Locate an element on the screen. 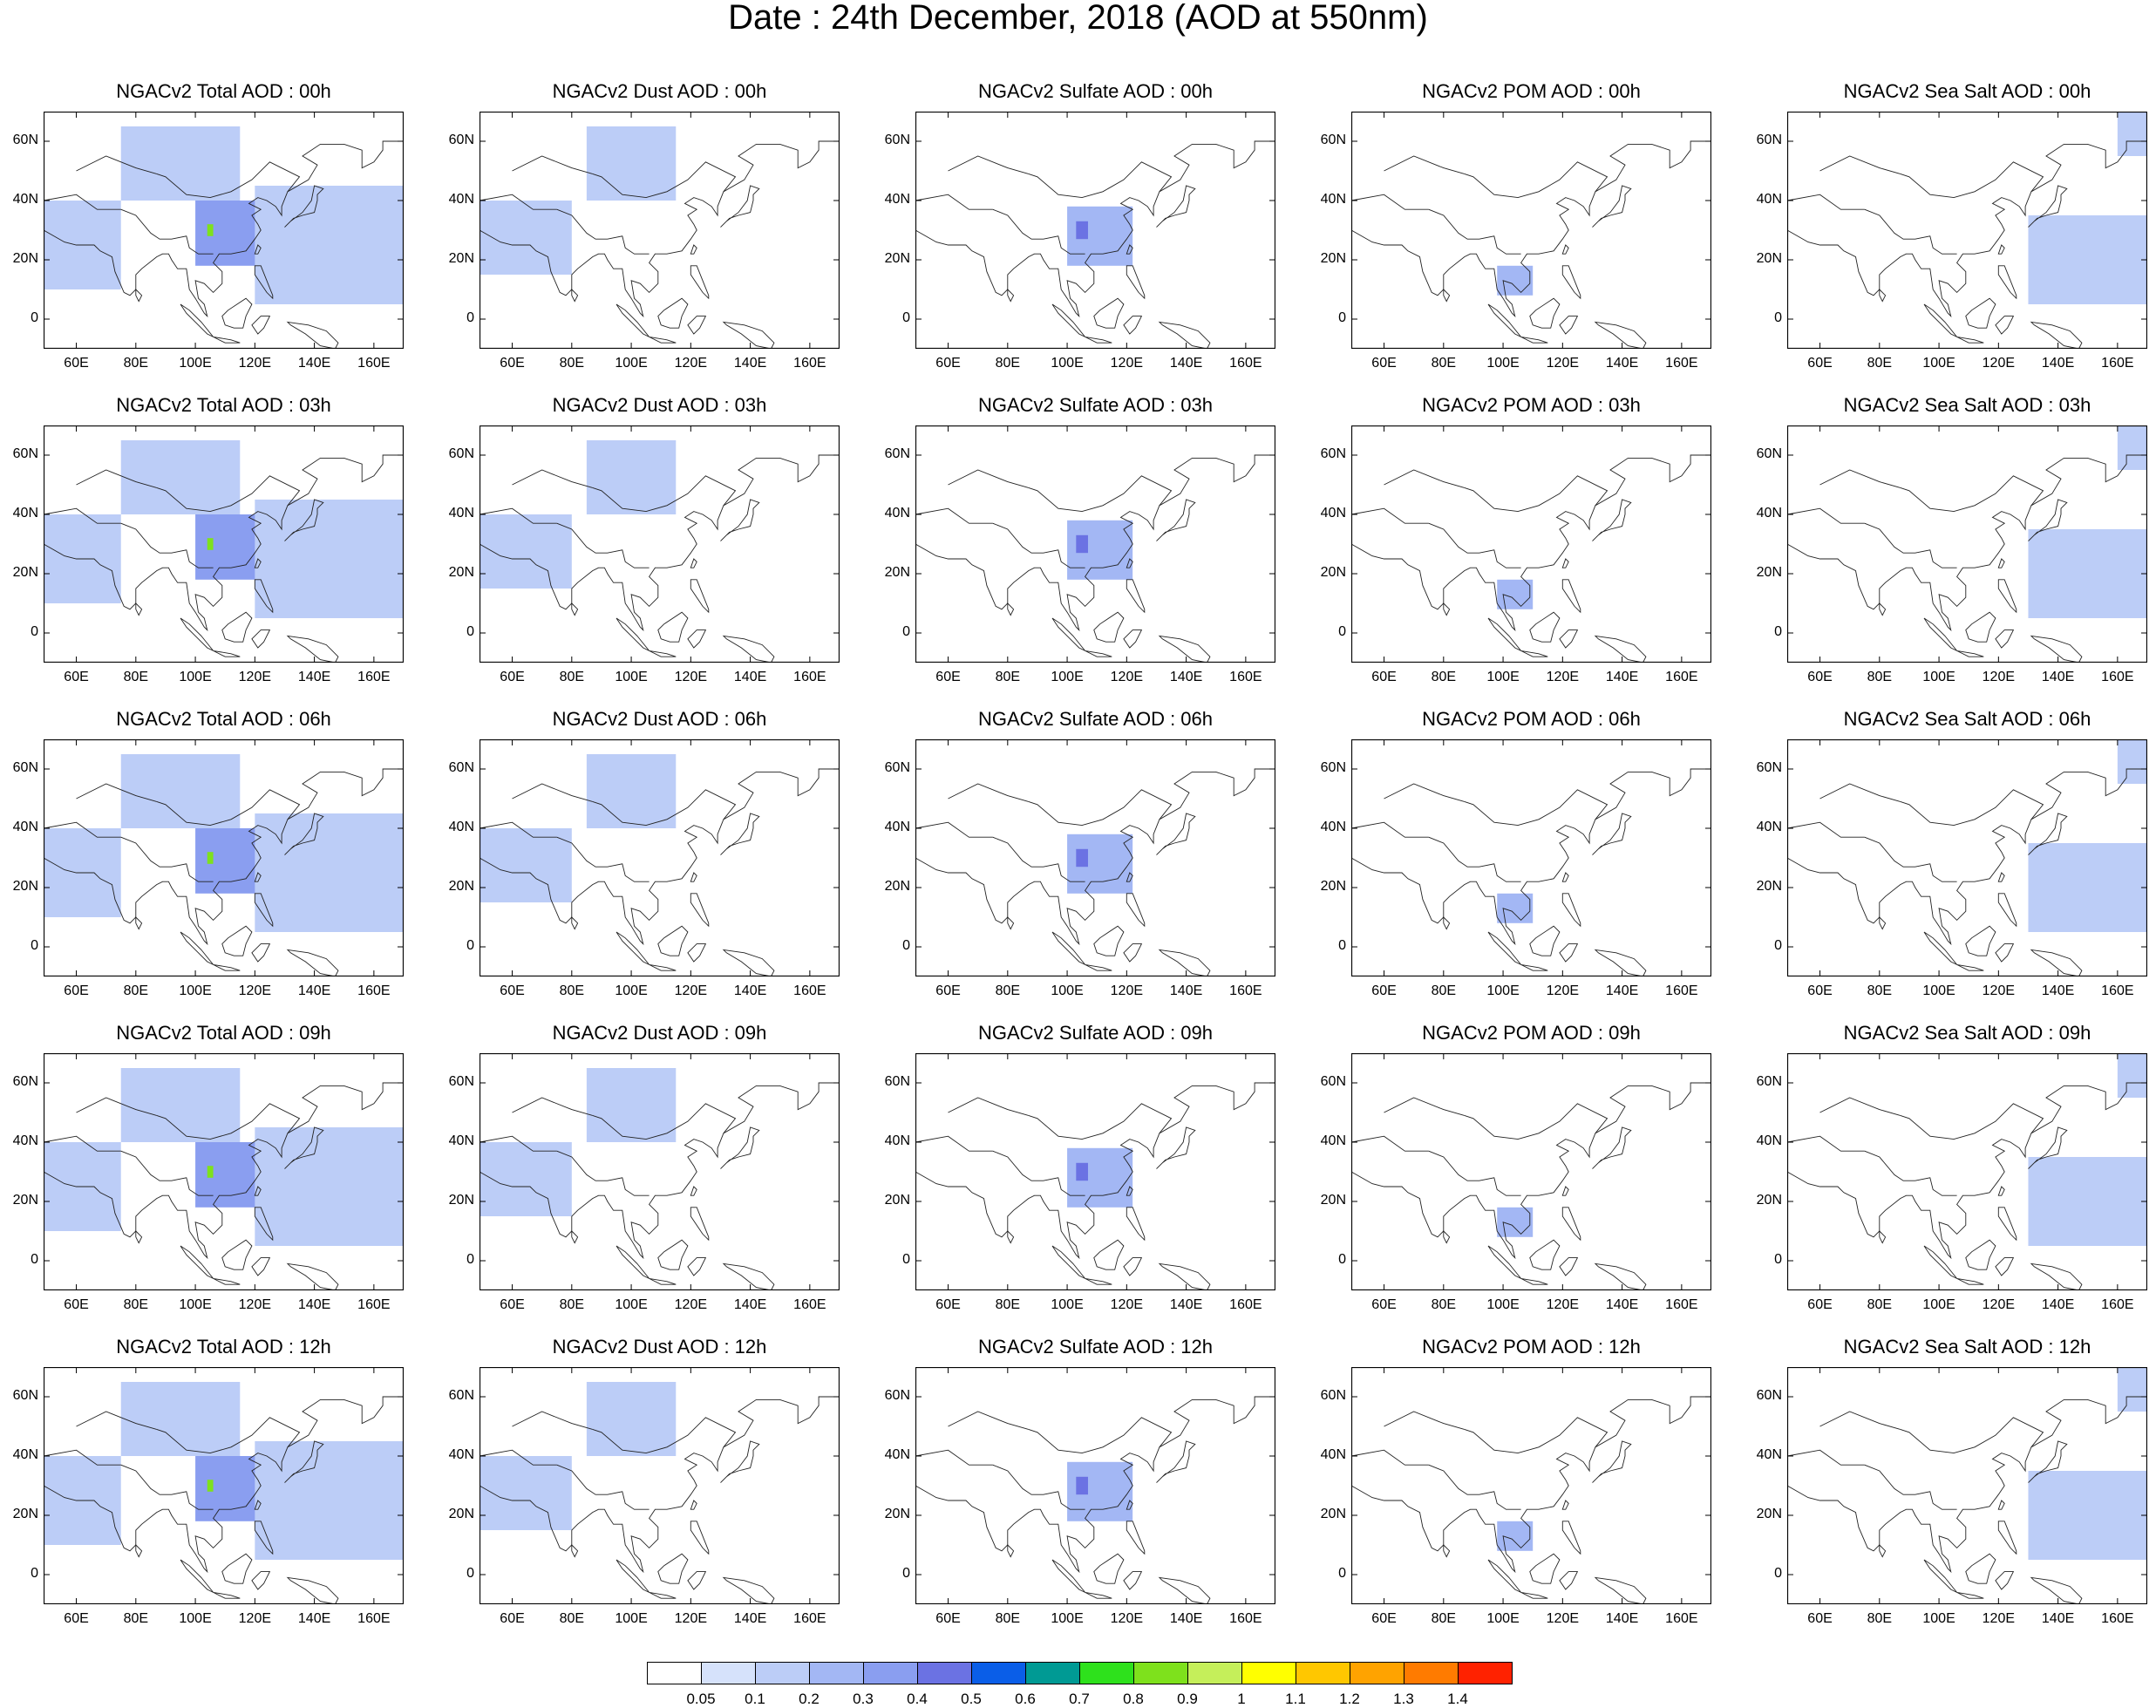  lon-label: 80E is located at coordinates (1444, 677).